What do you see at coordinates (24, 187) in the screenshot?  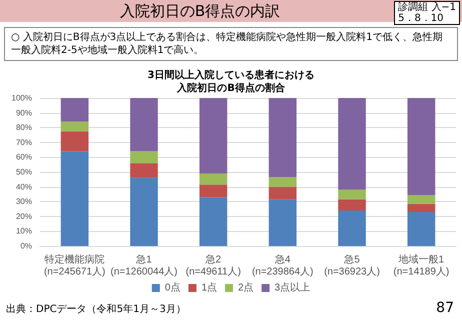 I see `y-tick-label: 40%` at bounding box center [24, 187].